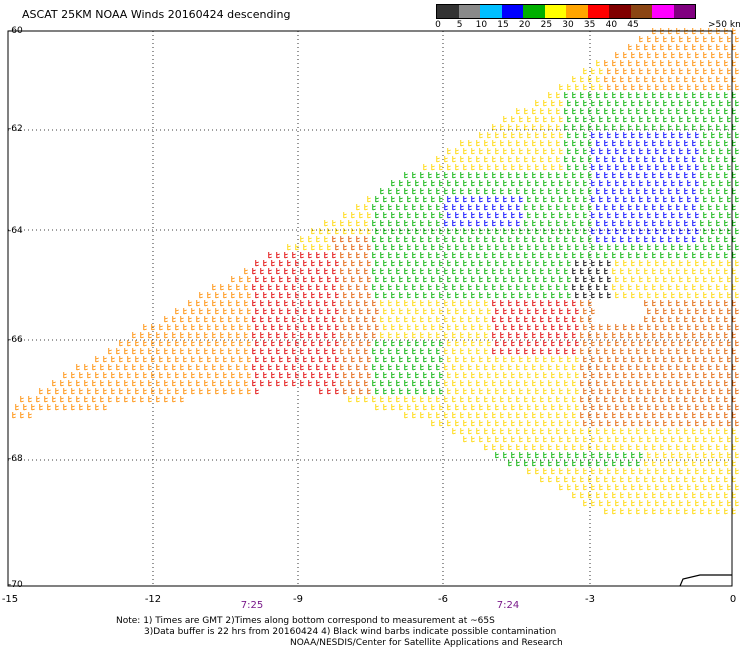 Image resolution: width=740 pixels, height=650 pixels. What do you see at coordinates (724, 25) in the screenshot?
I see `colorbar-label: >50 knots` at bounding box center [724, 25].